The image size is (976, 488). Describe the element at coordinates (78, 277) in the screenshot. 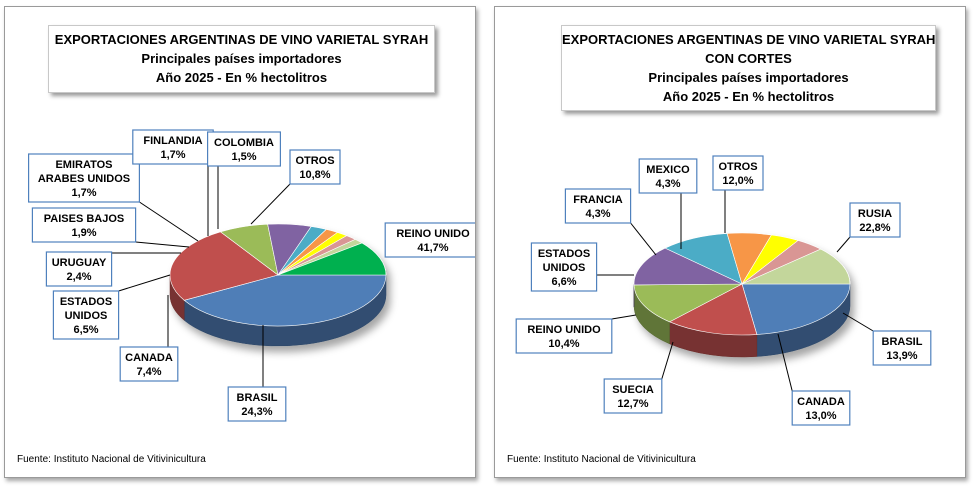

I see `data-label-value: 2,4%` at that location.